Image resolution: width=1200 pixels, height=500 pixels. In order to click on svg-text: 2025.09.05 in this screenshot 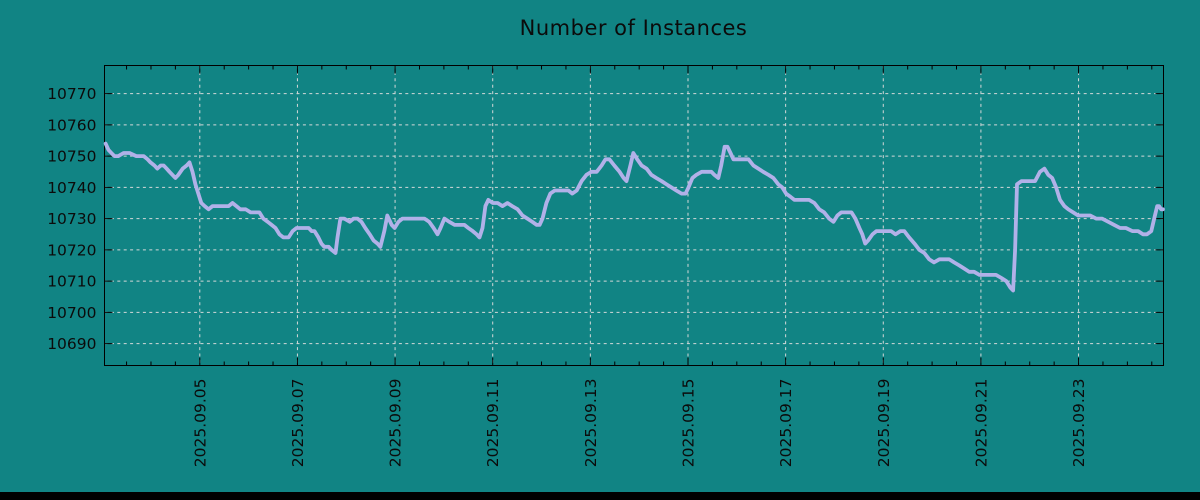, I will do `click(200, 423)`.